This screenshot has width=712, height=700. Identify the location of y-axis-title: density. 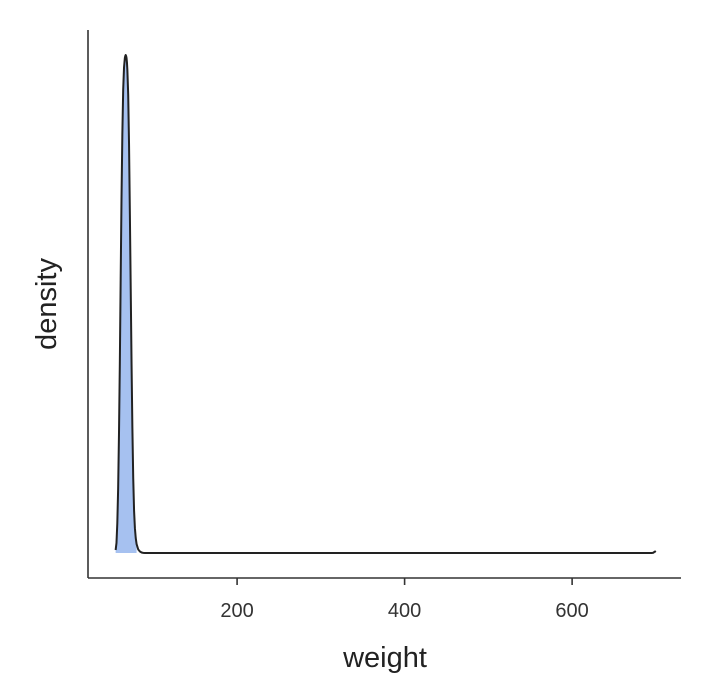
(47, 304).